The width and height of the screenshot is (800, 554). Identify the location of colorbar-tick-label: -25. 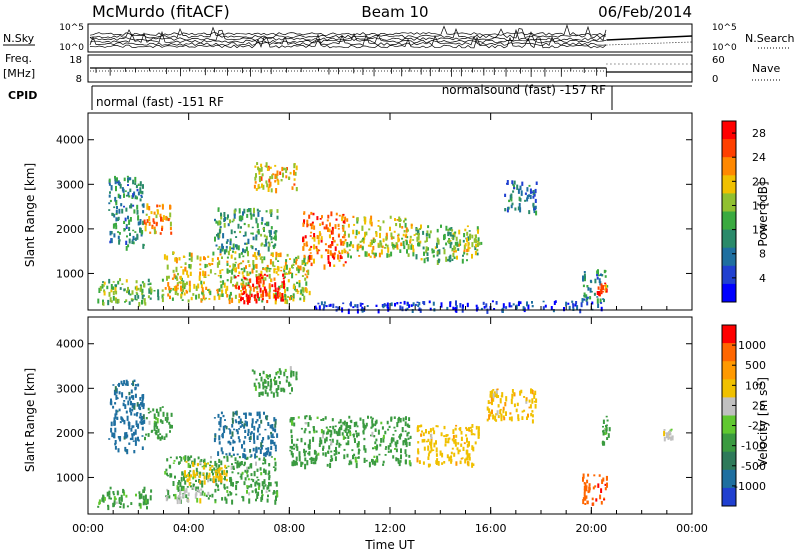
(757, 426).